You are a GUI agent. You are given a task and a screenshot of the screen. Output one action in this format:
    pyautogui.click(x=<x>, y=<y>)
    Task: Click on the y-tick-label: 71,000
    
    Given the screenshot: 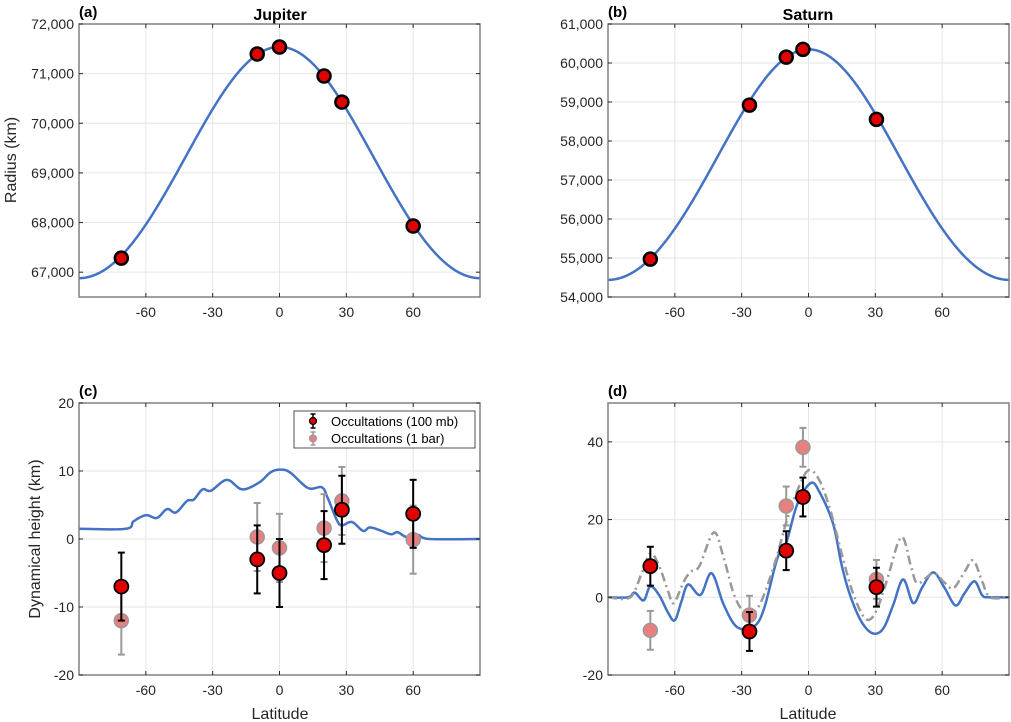 What is the action you would take?
    pyautogui.click(x=52, y=74)
    